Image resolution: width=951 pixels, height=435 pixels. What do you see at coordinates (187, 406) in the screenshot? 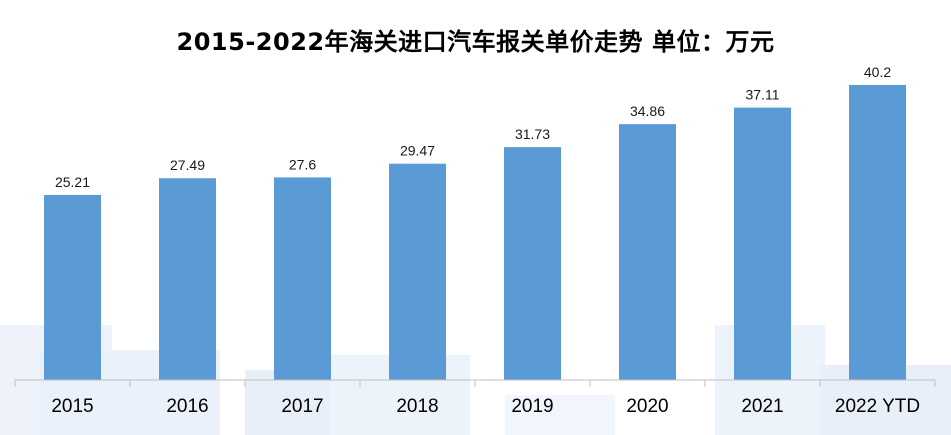
I see `x-axis-category-label: 2016` at bounding box center [187, 406].